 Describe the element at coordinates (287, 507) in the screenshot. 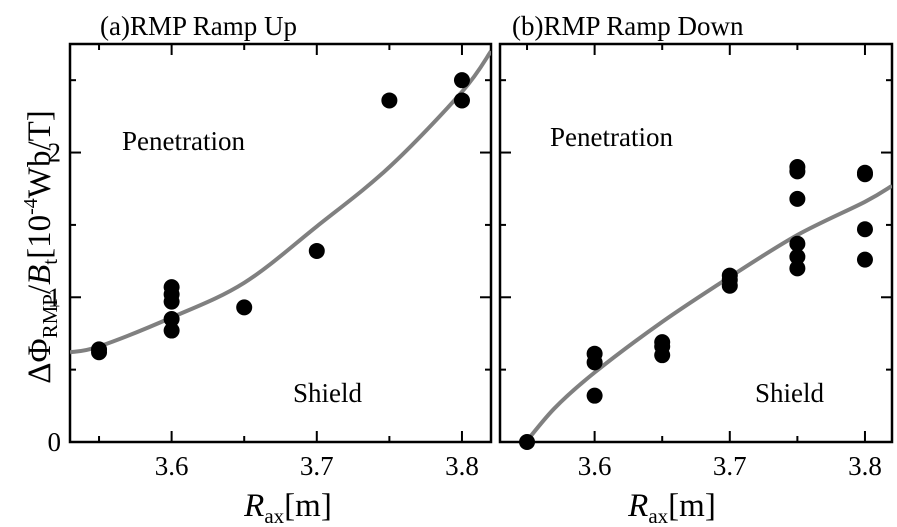

I see `panel-a-x-axis-label: Rax[m]` at that location.